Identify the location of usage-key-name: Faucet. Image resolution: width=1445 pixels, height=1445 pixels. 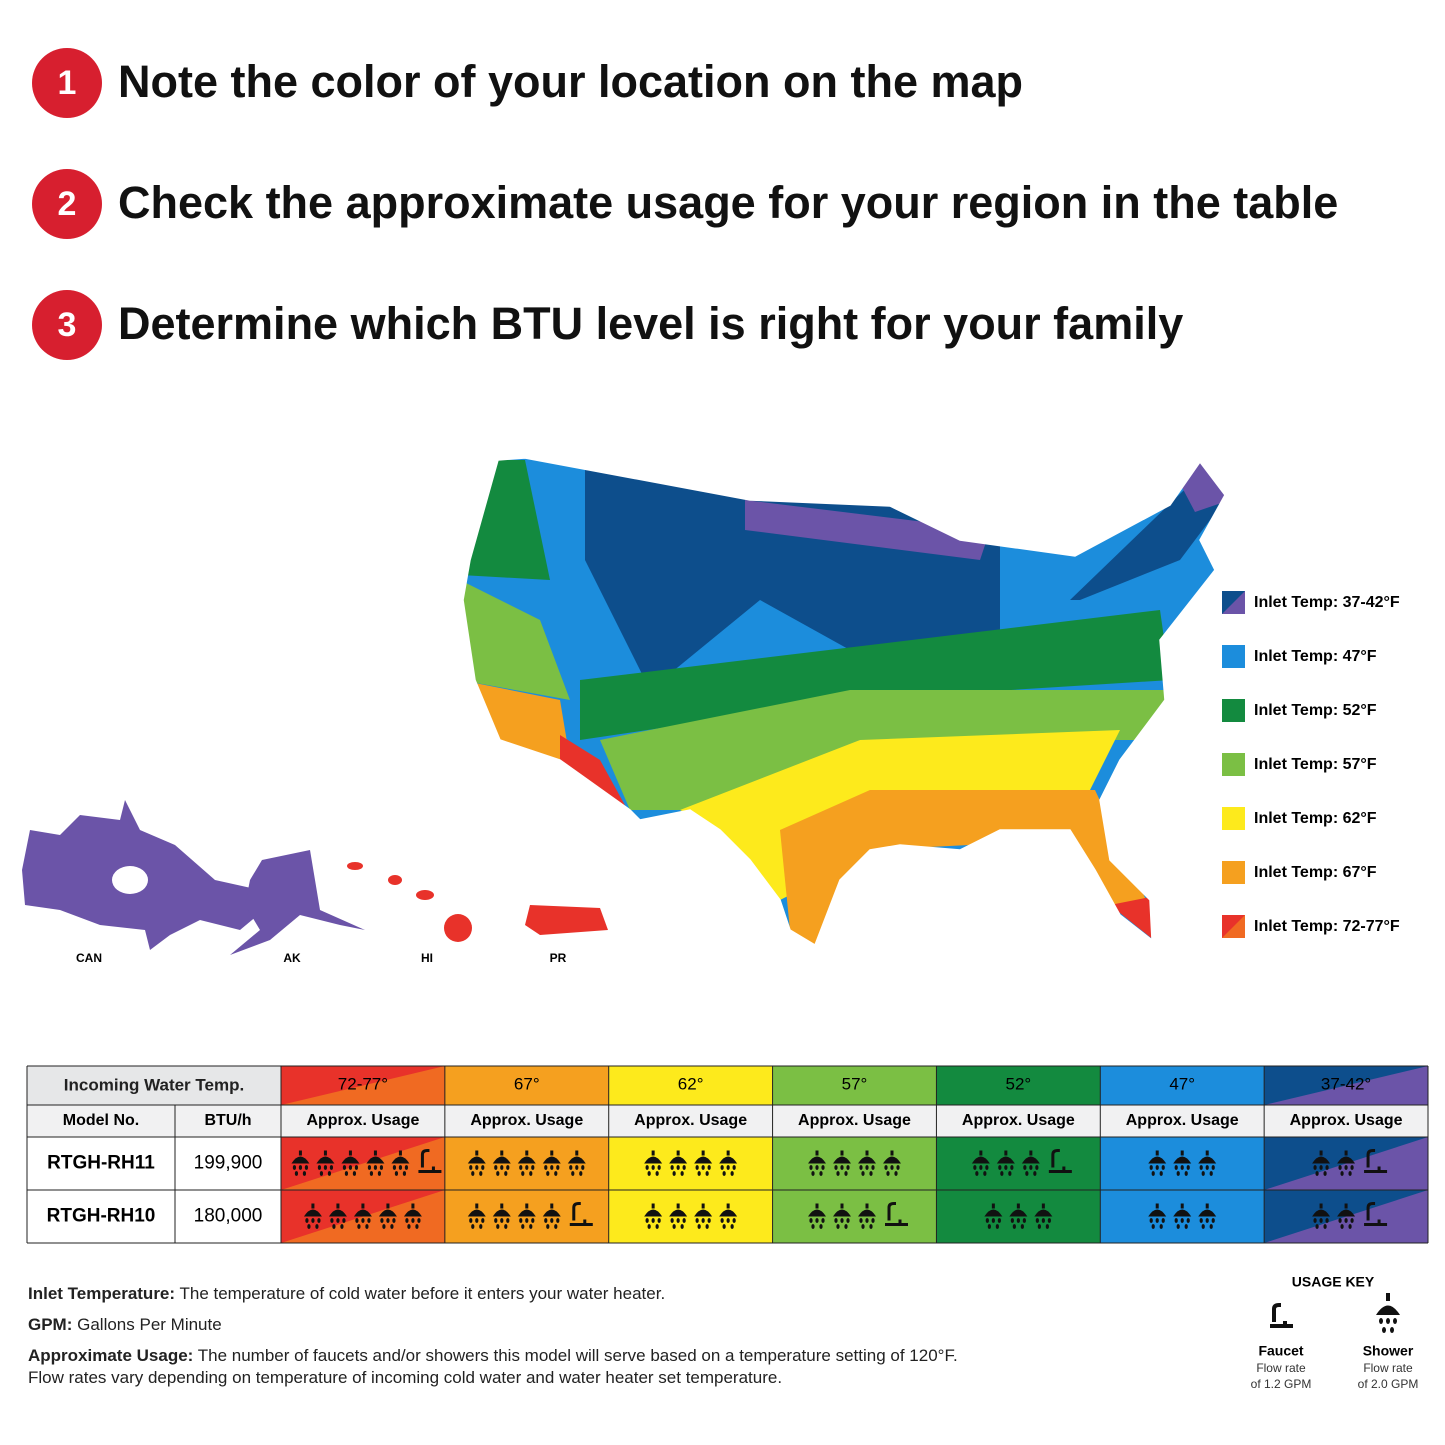
(1280, 1351).